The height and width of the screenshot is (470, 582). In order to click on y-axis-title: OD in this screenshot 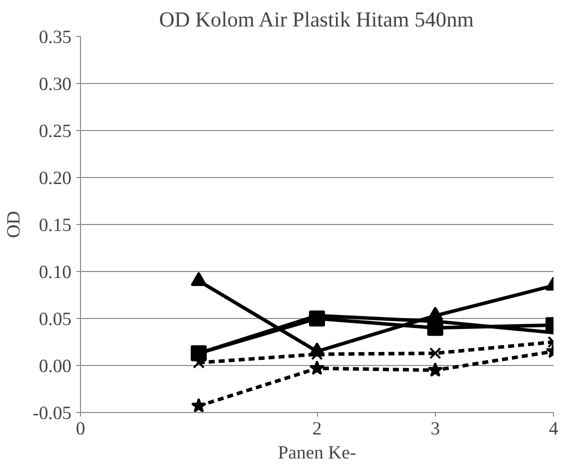, I will do `click(14, 224)`.